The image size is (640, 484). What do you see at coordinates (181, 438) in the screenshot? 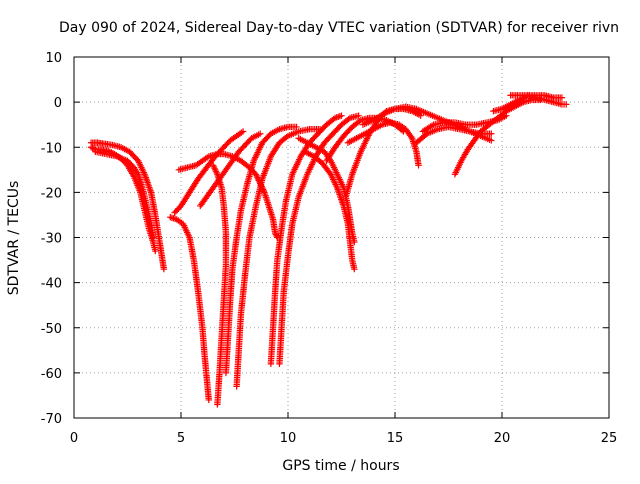
I see `x-tick-label: 5` at bounding box center [181, 438].